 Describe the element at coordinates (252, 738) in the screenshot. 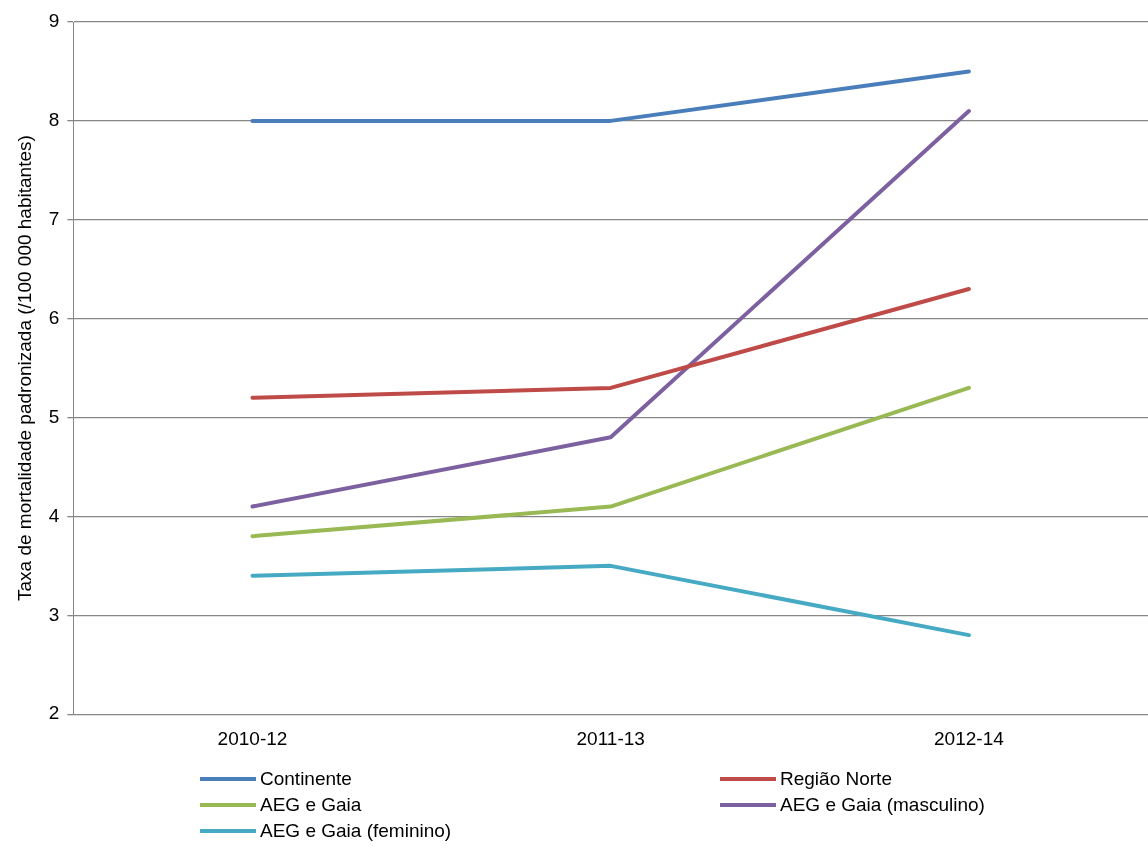

I see `x-tick-label: 2010-12` at that location.